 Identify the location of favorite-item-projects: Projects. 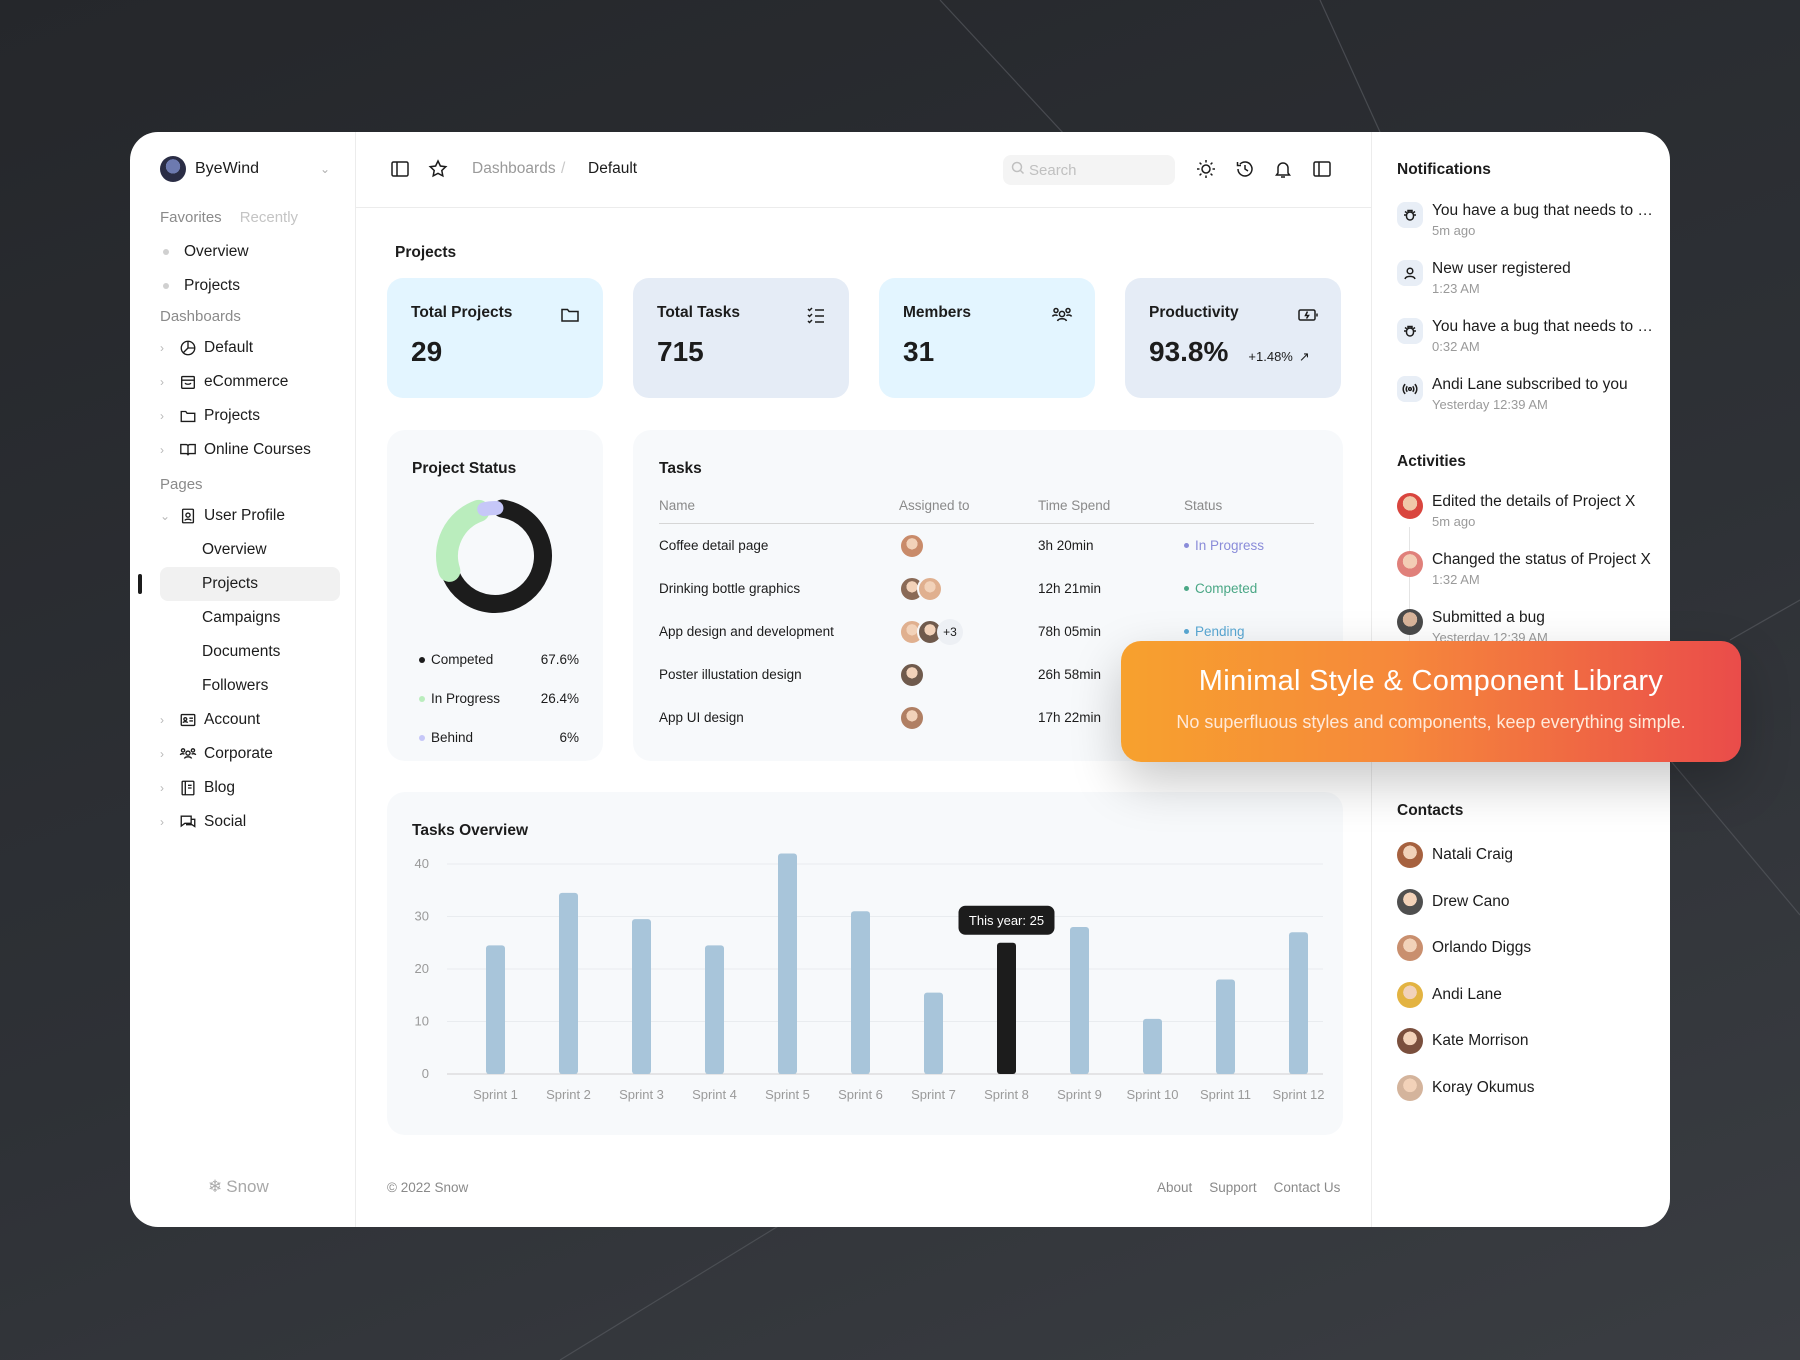
(250, 286).